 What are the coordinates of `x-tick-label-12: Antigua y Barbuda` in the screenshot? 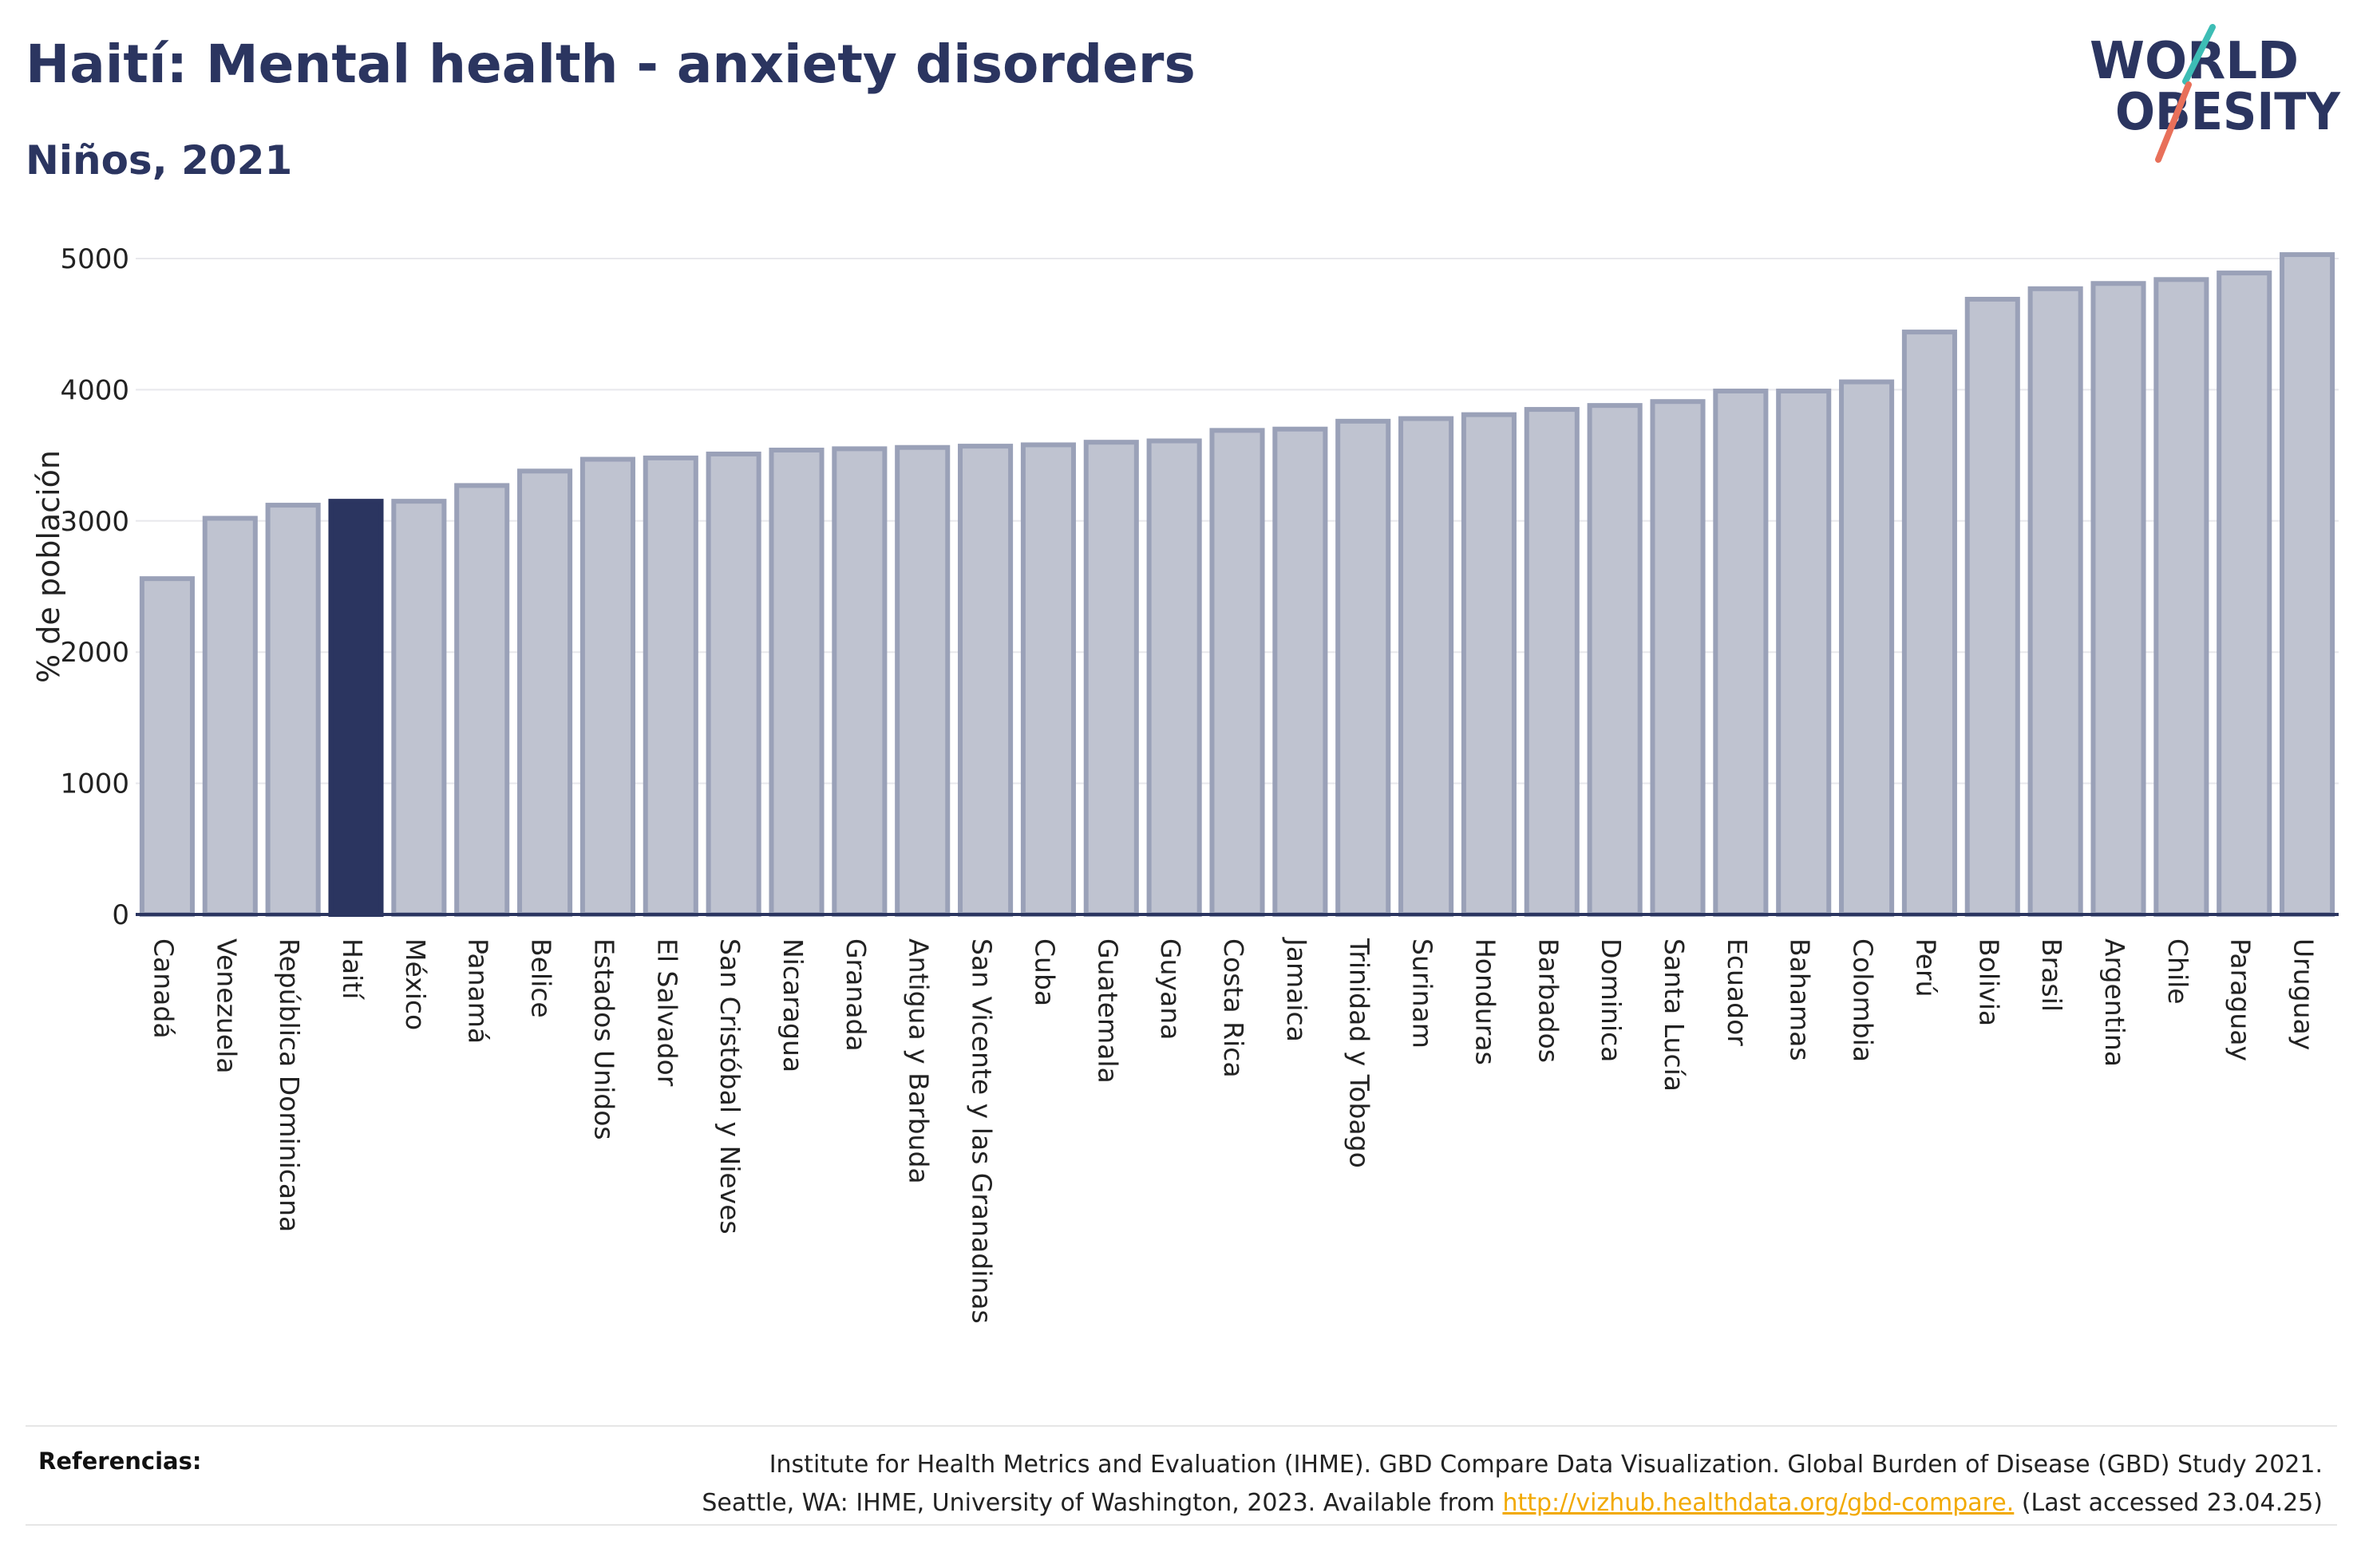 It's located at (919, 1061).